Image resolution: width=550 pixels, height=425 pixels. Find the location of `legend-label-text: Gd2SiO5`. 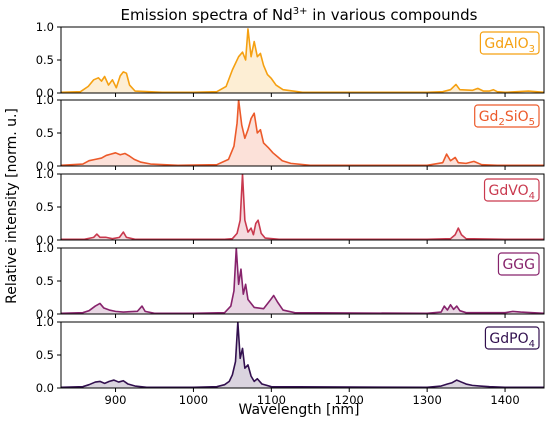

legend-label-text: Gd2SiO5 is located at coordinates (507, 118).